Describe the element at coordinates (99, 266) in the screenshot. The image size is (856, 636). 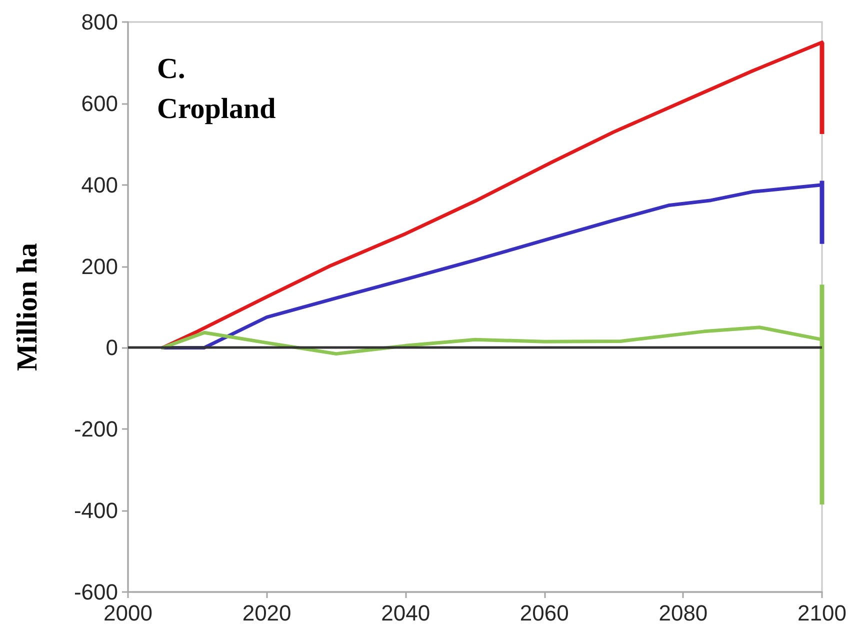
I see `y-tick-label: 200` at that location.